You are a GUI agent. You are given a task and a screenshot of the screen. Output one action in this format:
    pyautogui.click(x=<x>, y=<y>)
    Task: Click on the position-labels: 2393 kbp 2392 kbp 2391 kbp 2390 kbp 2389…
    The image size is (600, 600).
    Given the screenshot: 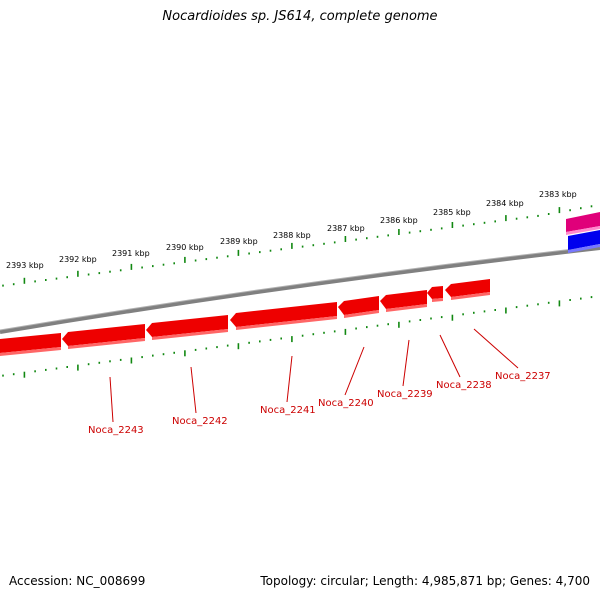 What is the action you would take?
    pyautogui.click(x=291, y=230)
    